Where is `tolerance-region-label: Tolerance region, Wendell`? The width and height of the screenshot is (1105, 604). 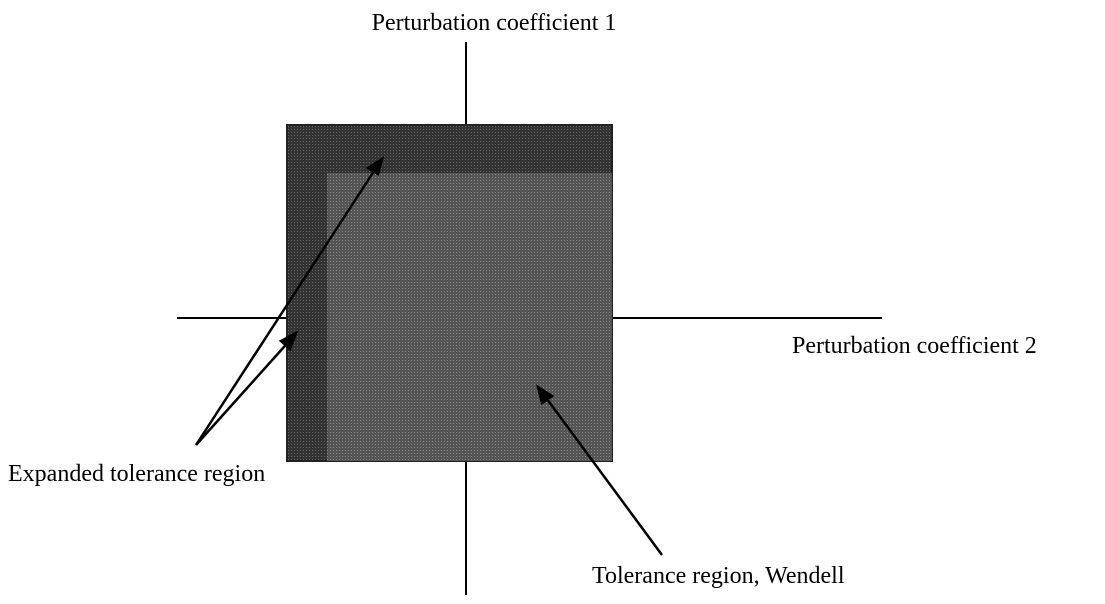
tolerance-region-label: Tolerance region, Wendell is located at coordinates (718, 576).